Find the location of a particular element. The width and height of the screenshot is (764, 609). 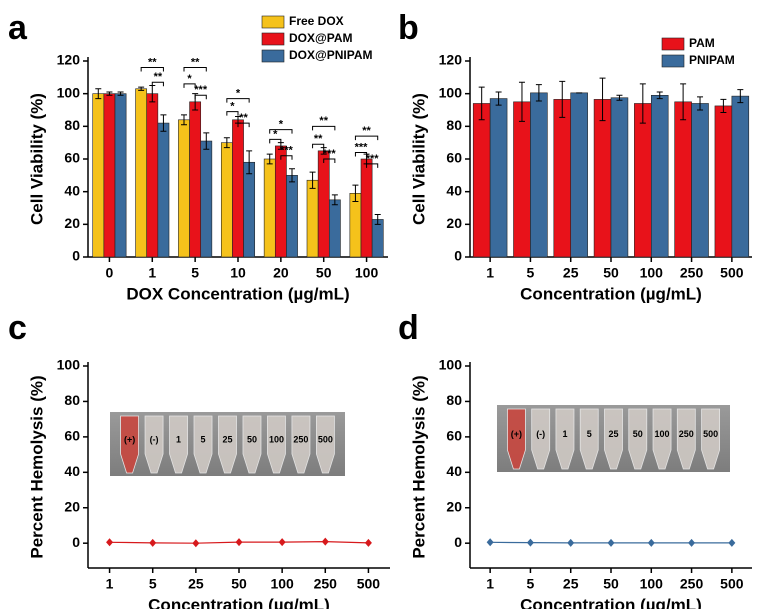

inset-label: 500 is located at coordinates (325, 439).